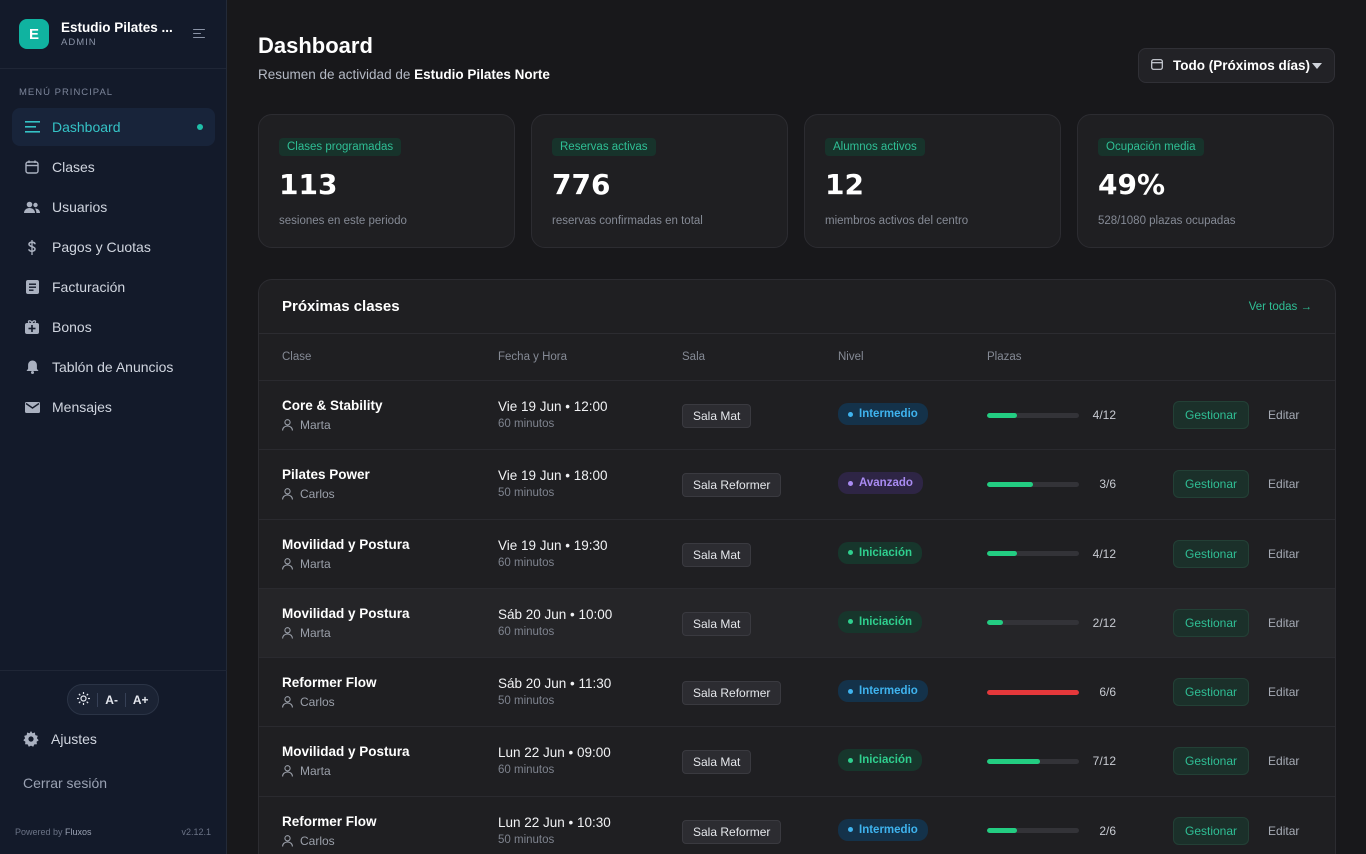 The height and width of the screenshot is (854, 1366). I want to click on stat-value: 776, so click(581, 184).